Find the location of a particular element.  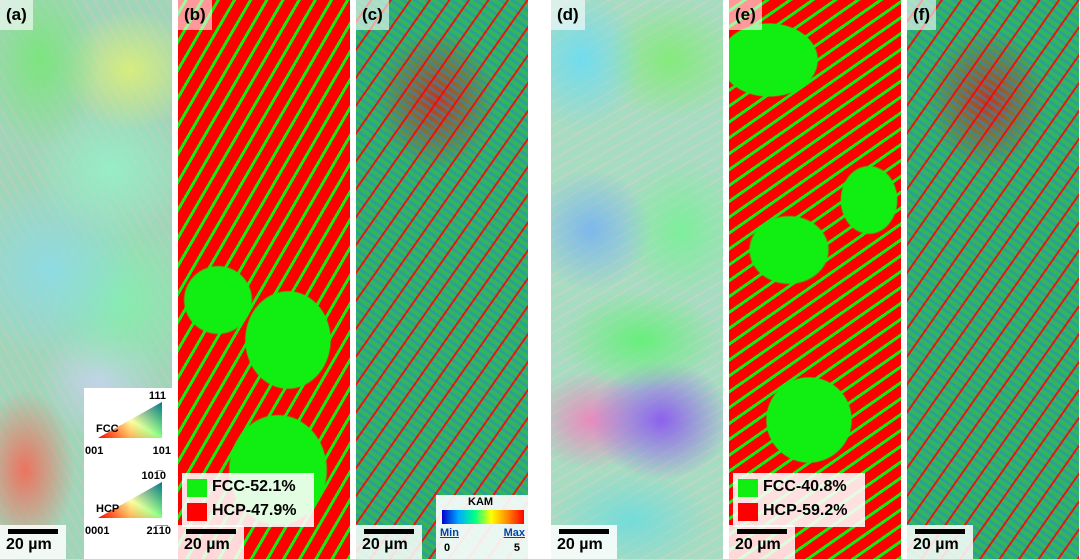

fcc-text: FCC-40.8% is located at coordinates (805, 486).